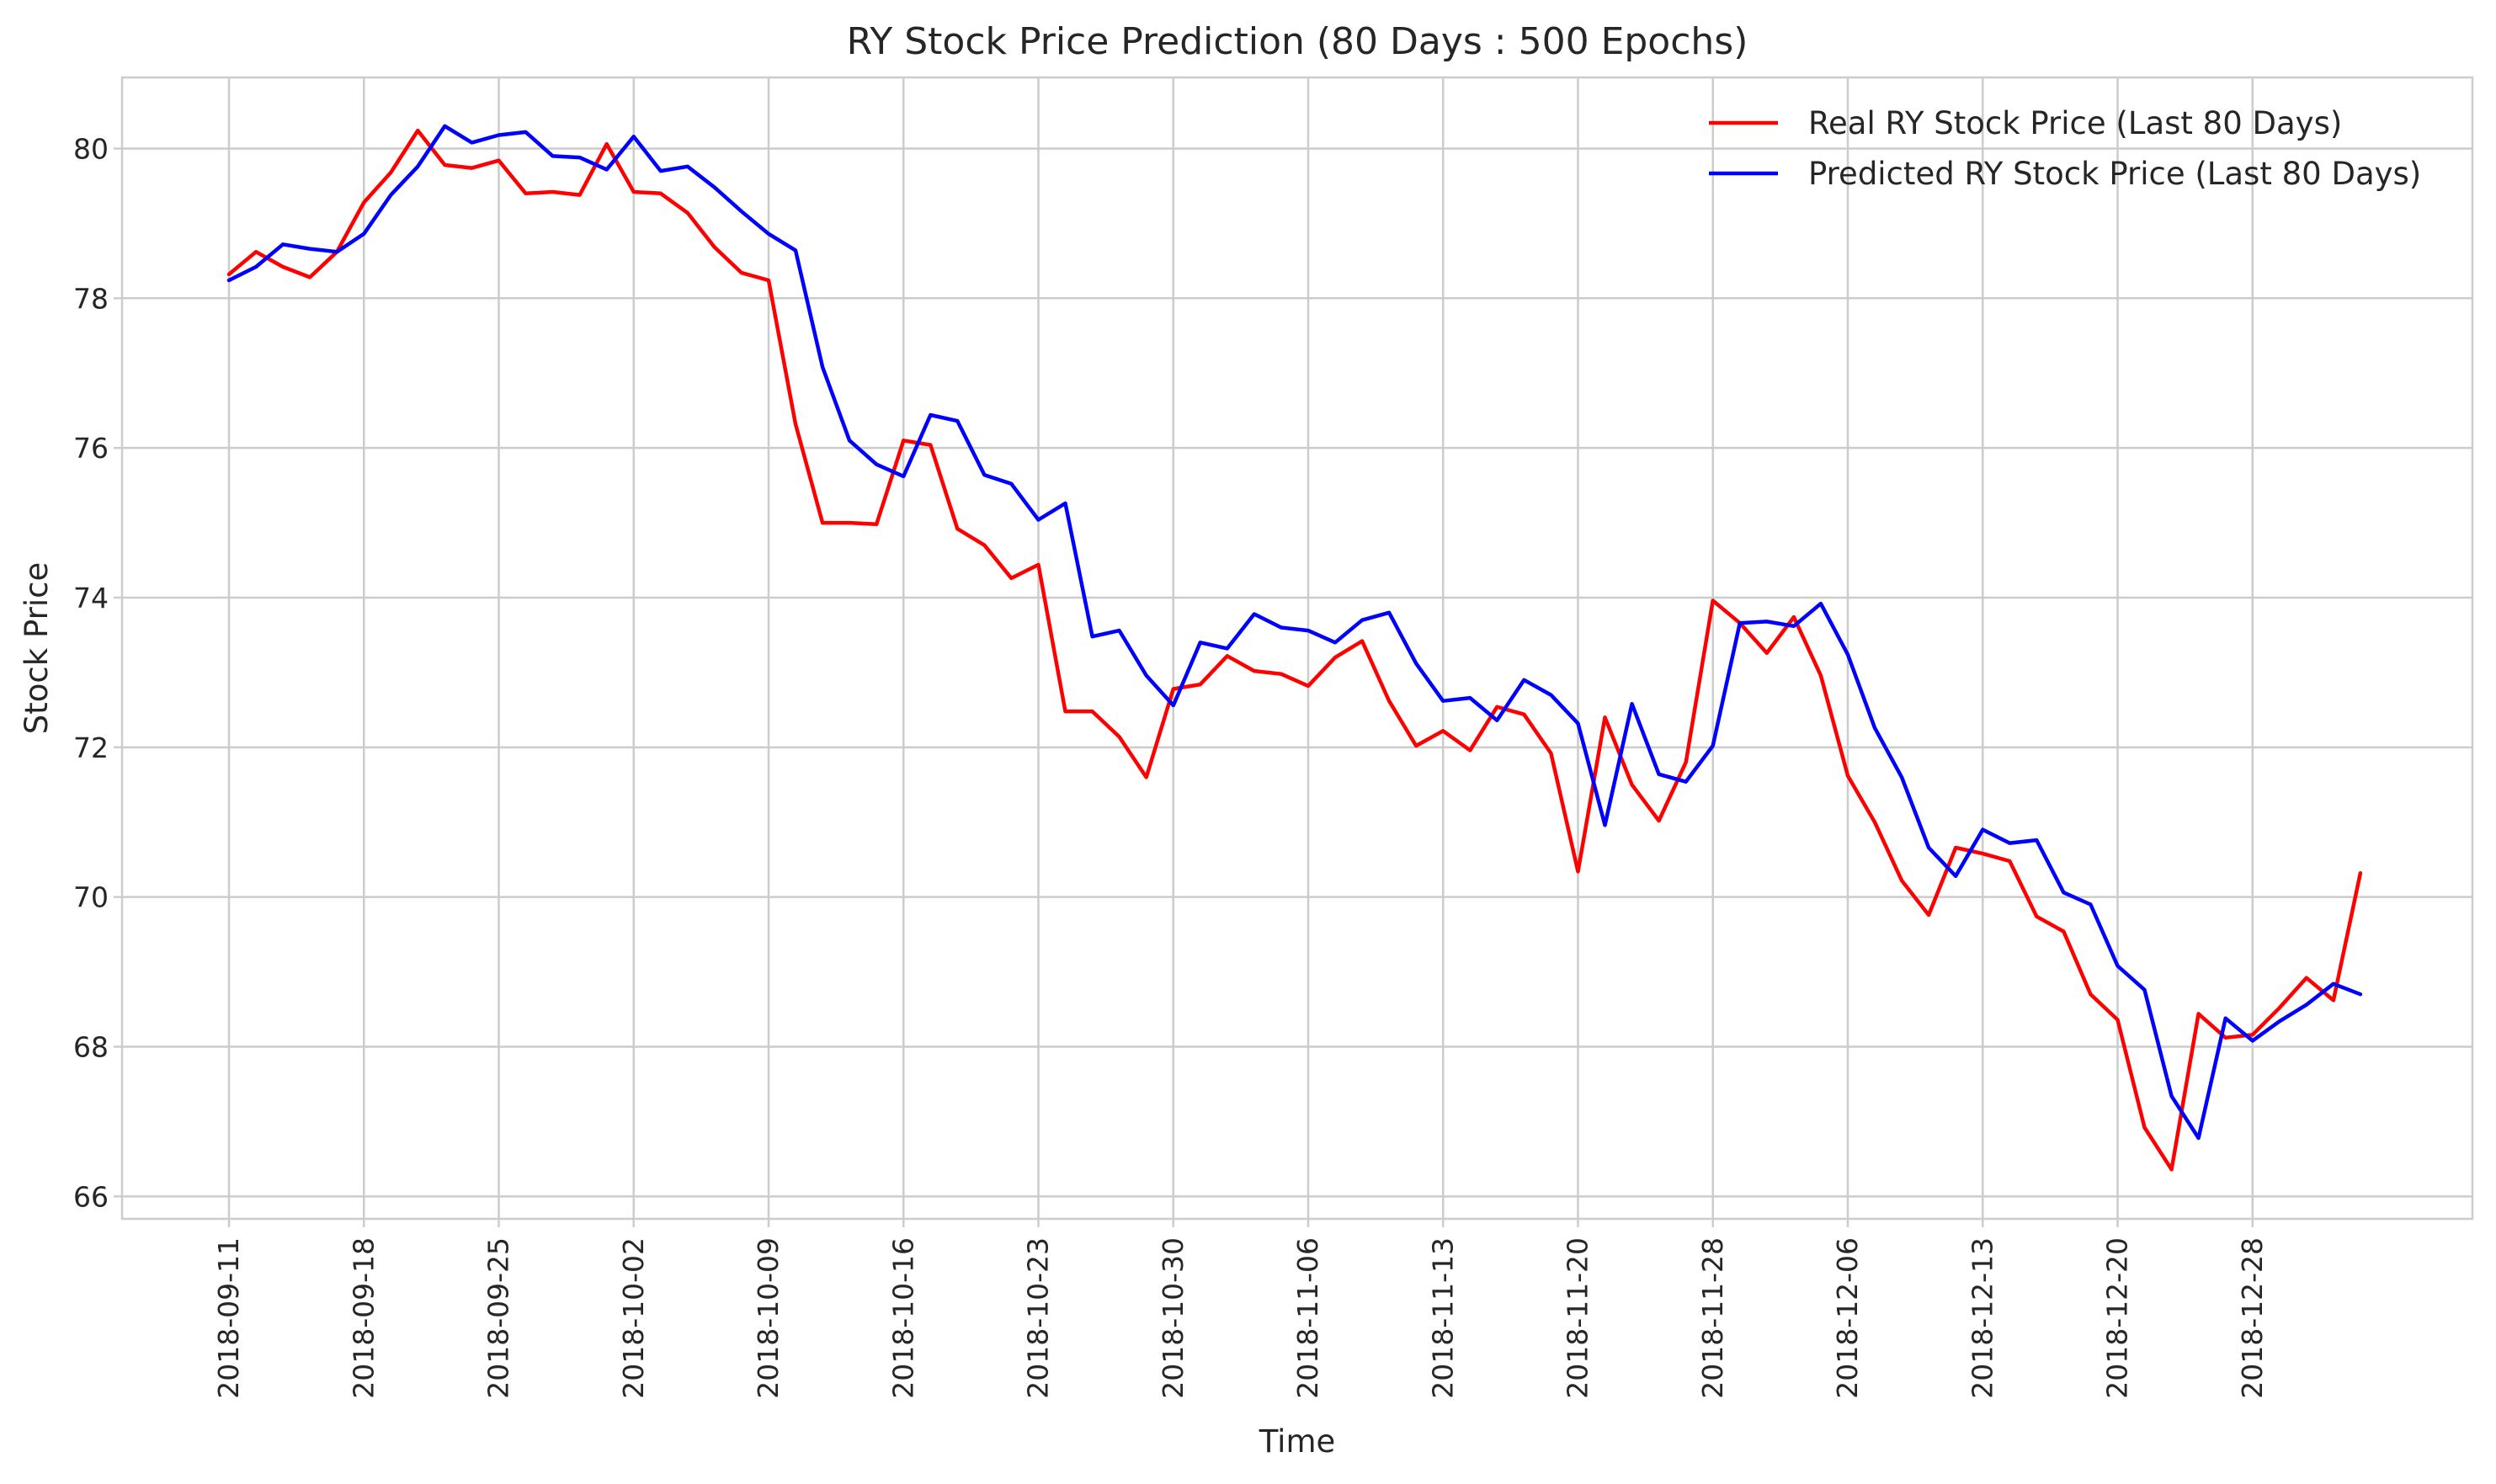  I want to click on x-tick-label: 2018-09-25, so click(498, 1318).